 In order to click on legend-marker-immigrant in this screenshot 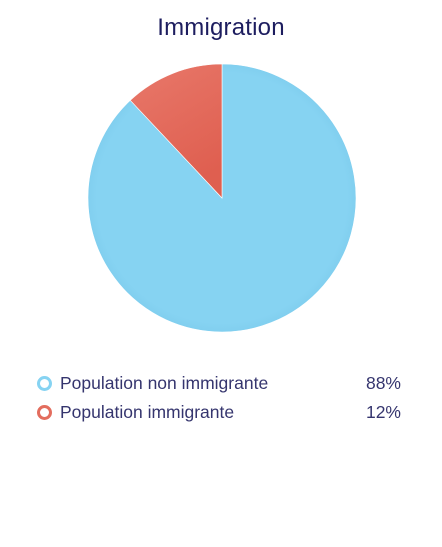, I will do `click(44, 412)`.